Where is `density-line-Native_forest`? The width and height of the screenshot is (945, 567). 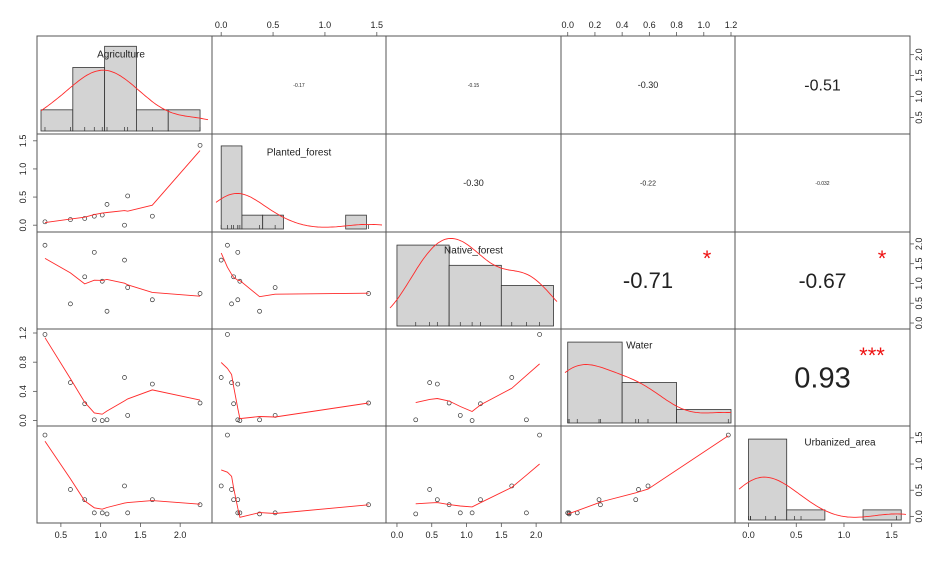
density-line-Native_forest is located at coordinates (473, 273).